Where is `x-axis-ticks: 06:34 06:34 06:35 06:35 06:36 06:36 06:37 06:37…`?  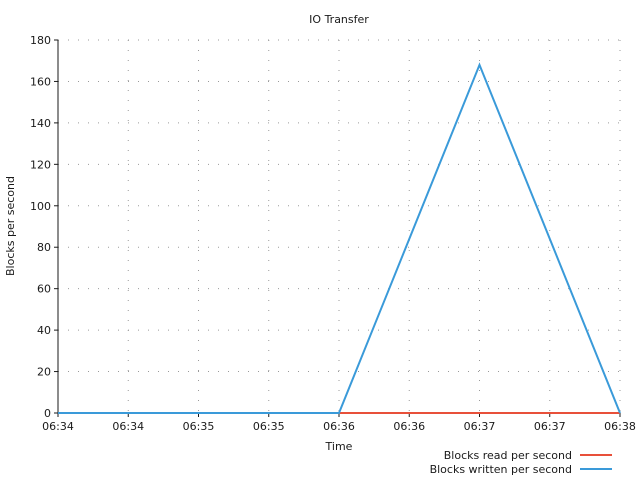 x-axis-ticks: 06:34 06:34 06:35 06:35 06:36 06:36 06:37 06:37… is located at coordinates (339, 423).